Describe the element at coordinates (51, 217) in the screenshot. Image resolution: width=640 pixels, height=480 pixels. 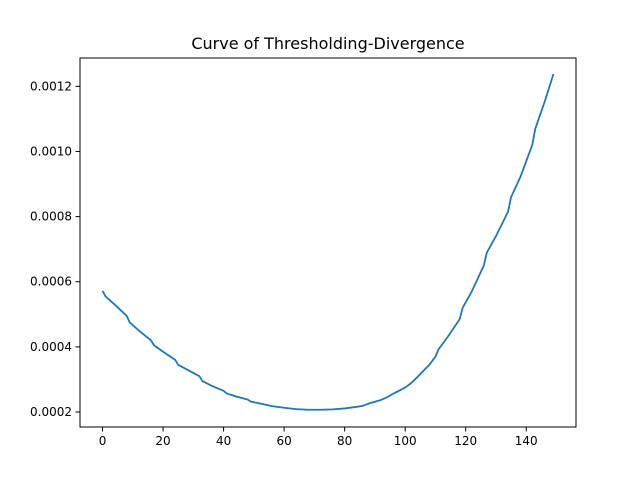
I see `y-tick-label: 0.0008` at that location.